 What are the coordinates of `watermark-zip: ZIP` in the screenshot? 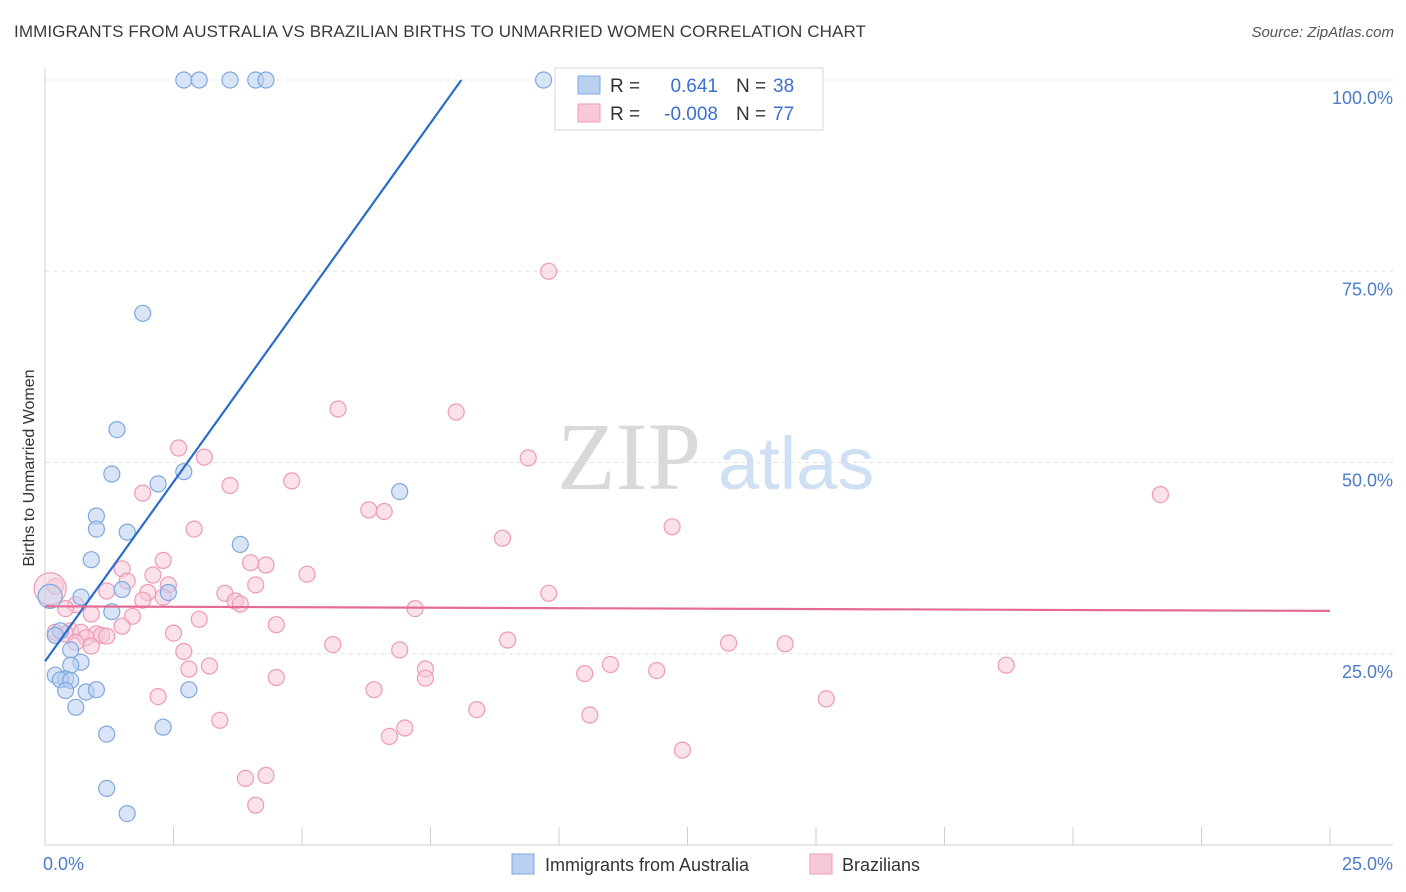 It's located at (629, 456).